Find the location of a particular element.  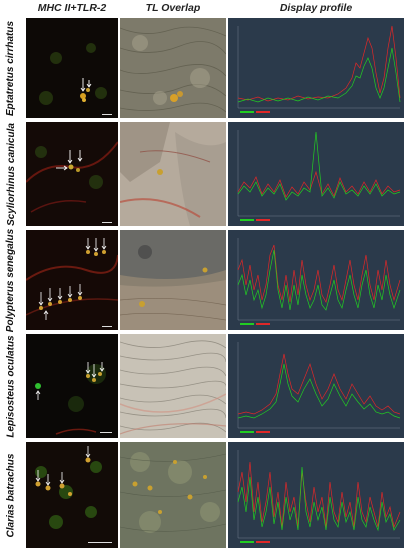

row-label-3: Polypterus senegalus is located at coordinates (11, 280).